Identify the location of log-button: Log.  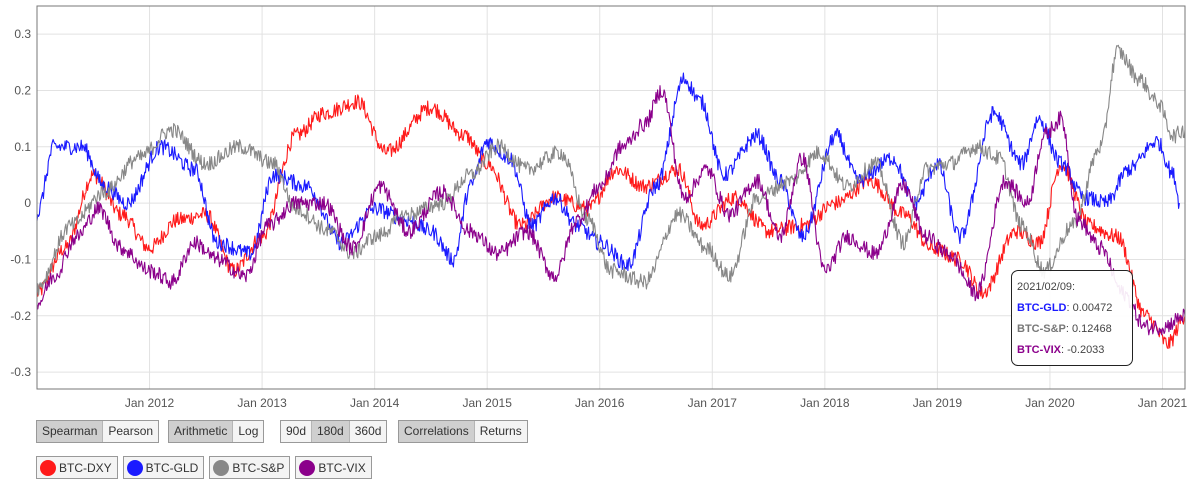
(248, 431).